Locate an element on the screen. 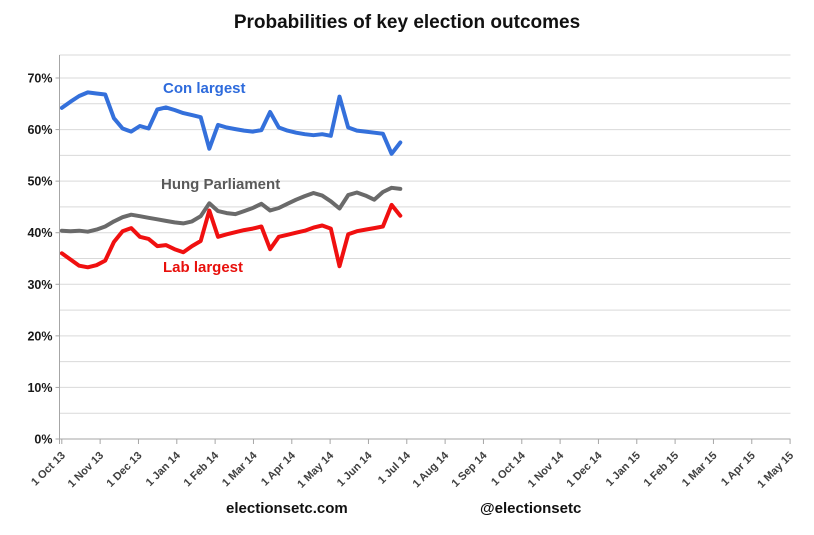 Image resolution: width=814 pixels, height=535 pixels. legend-label-hung-parliament: Hung Parliament is located at coordinates (221, 184).